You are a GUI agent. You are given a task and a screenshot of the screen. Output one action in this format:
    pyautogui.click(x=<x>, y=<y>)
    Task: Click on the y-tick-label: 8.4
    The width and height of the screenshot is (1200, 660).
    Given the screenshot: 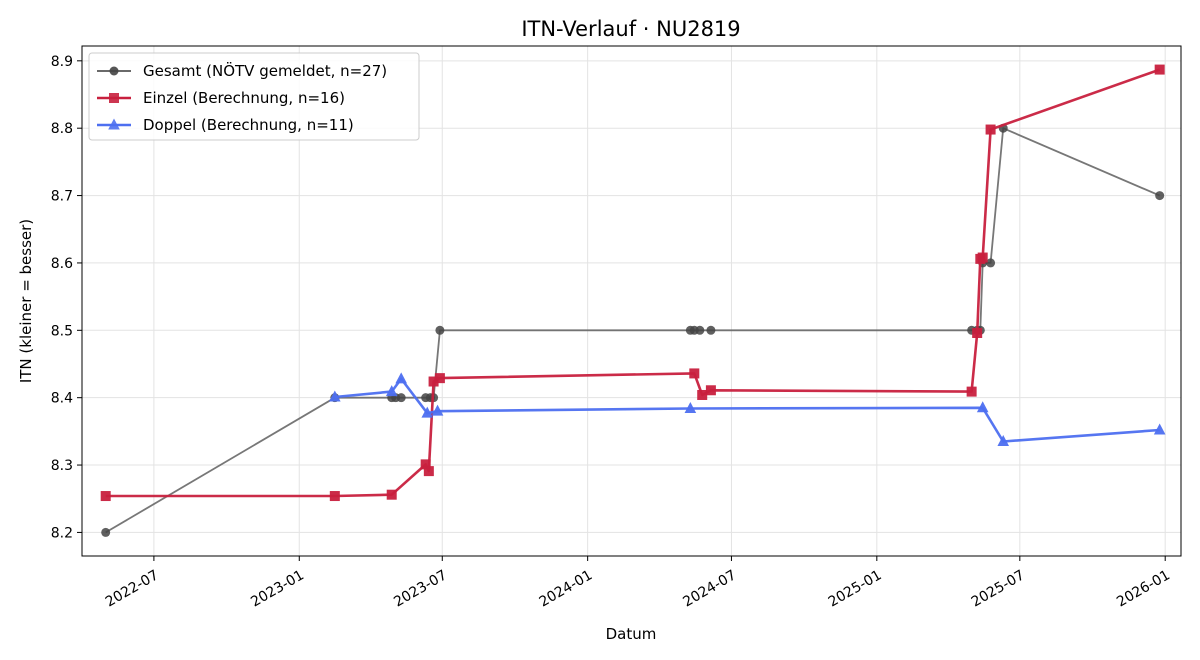 What is the action you would take?
    pyautogui.click(x=62, y=399)
    